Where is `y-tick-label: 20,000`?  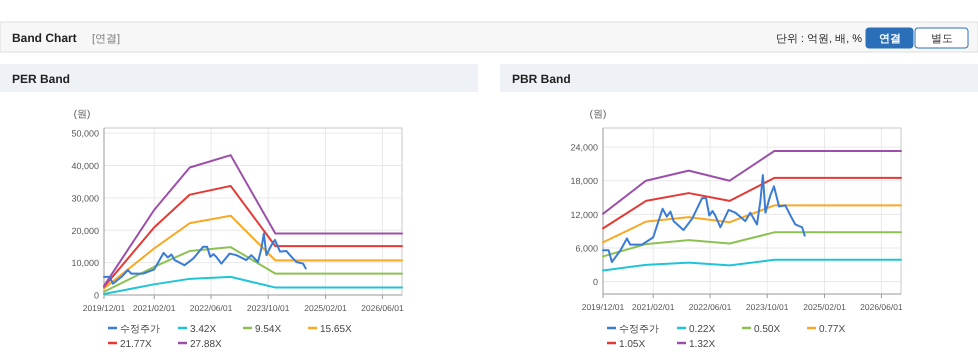
y-tick-label: 20,000 is located at coordinates (85, 231).